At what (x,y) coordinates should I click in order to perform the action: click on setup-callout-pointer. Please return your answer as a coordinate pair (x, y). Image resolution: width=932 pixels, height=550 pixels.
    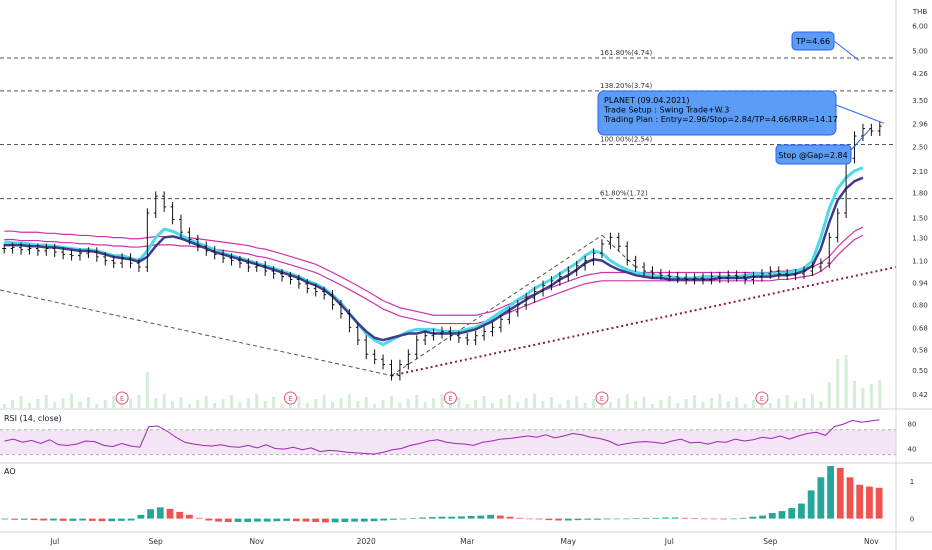
    Looking at the image, I should click on (860, 114).